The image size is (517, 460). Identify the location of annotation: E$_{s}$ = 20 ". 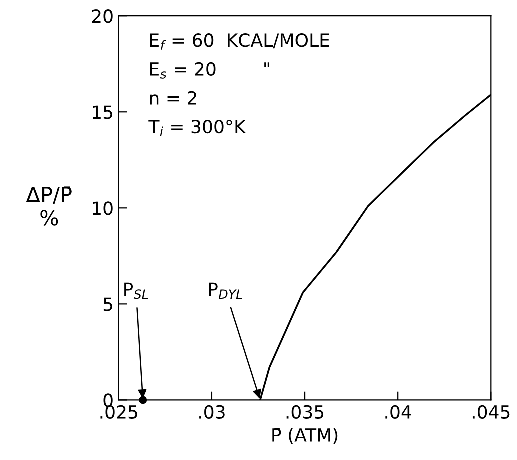
(210, 70).